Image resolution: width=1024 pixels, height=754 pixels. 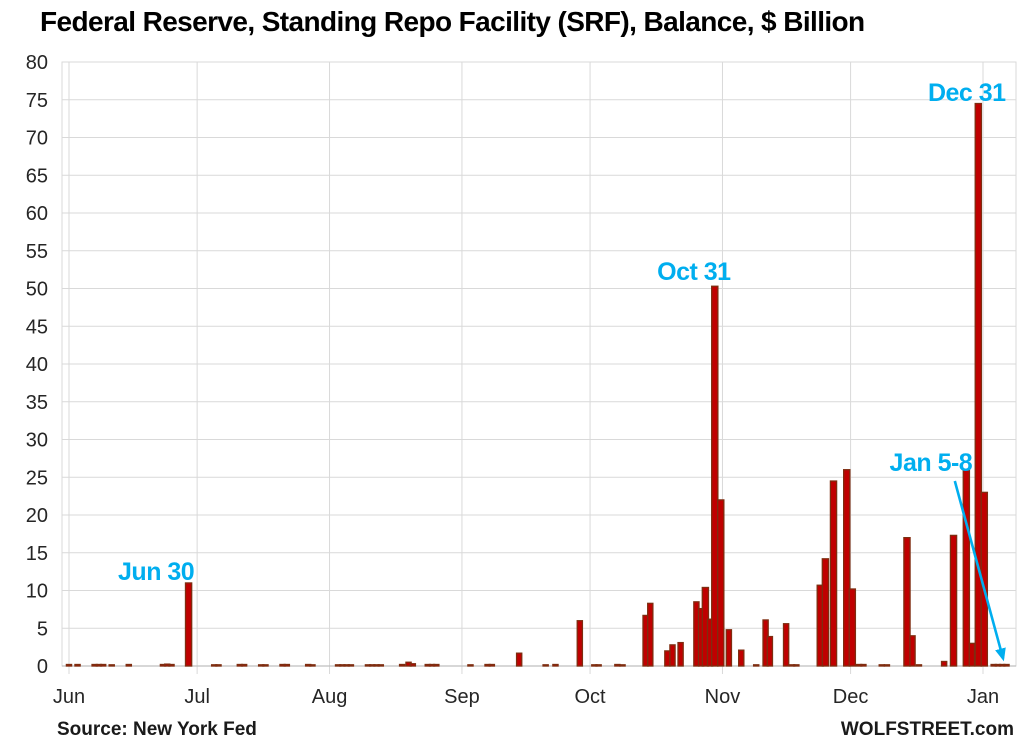 I want to click on x-tick-label: Oct, so click(x=591, y=697).